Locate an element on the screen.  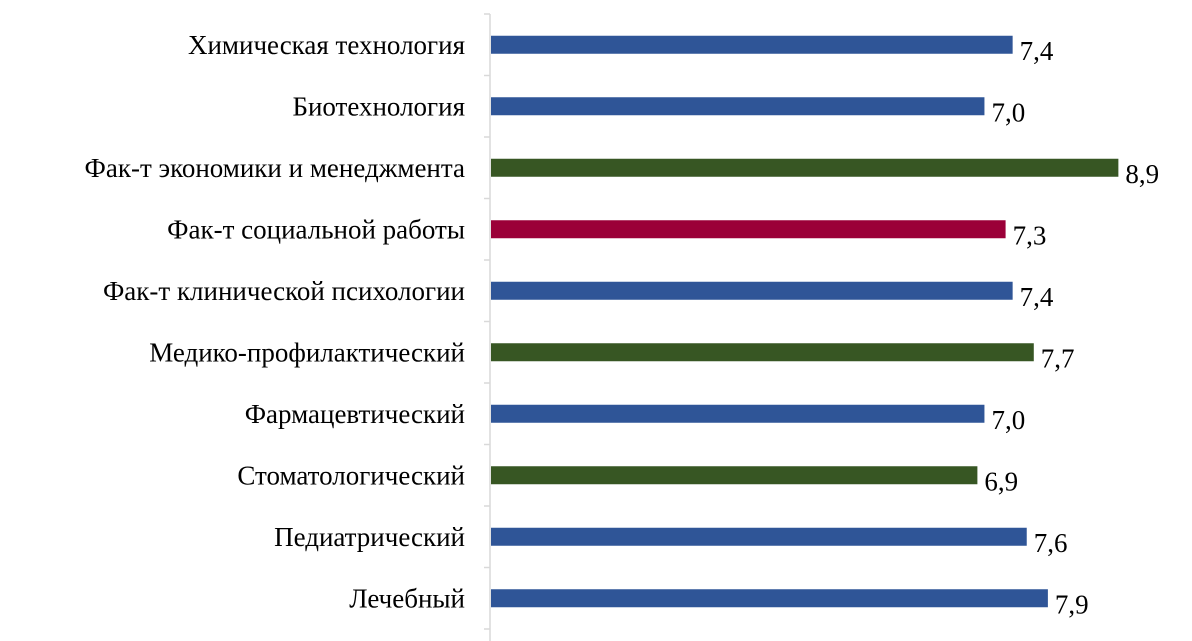
value-label: 6,9 is located at coordinates (1001, 481).